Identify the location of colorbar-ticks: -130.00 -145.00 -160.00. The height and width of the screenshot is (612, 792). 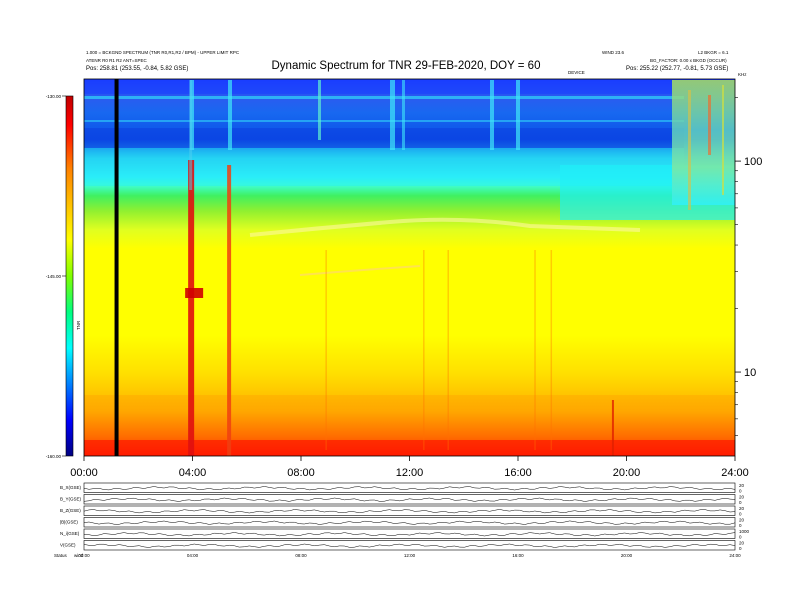
(56, 276).